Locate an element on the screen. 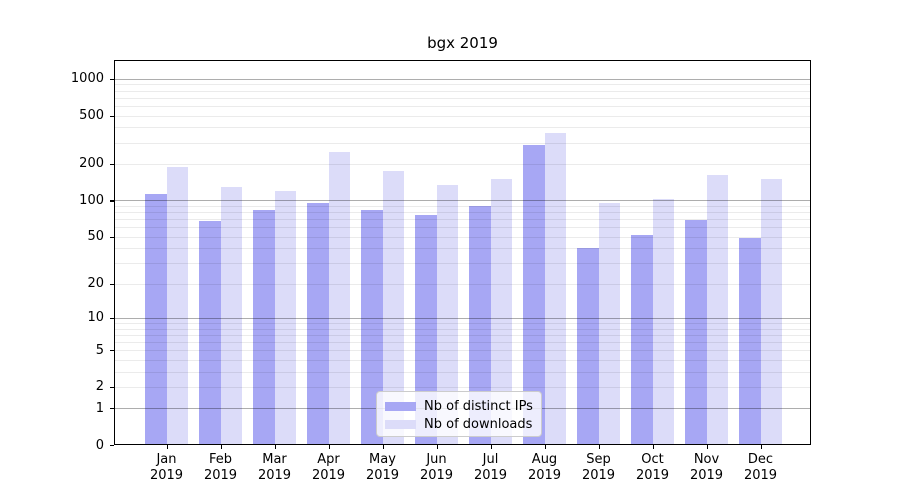 The width and height of the screenshot is (900, 500). y-tick-label: 50 is located at coordinates (95, 237).